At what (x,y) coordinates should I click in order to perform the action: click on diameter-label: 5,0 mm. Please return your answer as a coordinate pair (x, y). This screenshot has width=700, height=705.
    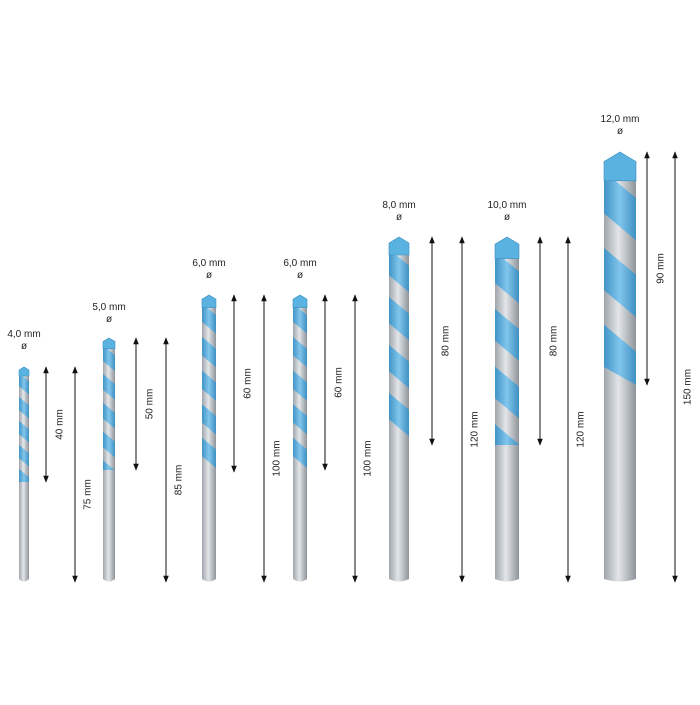
    Looking at the image, I should click on (108, 307).